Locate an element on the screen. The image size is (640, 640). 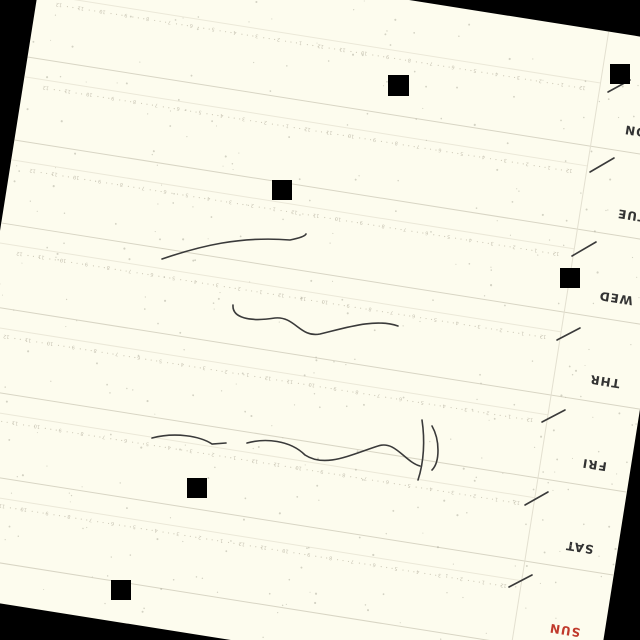
hour-label: 7 is located at coordinates (405, 229).